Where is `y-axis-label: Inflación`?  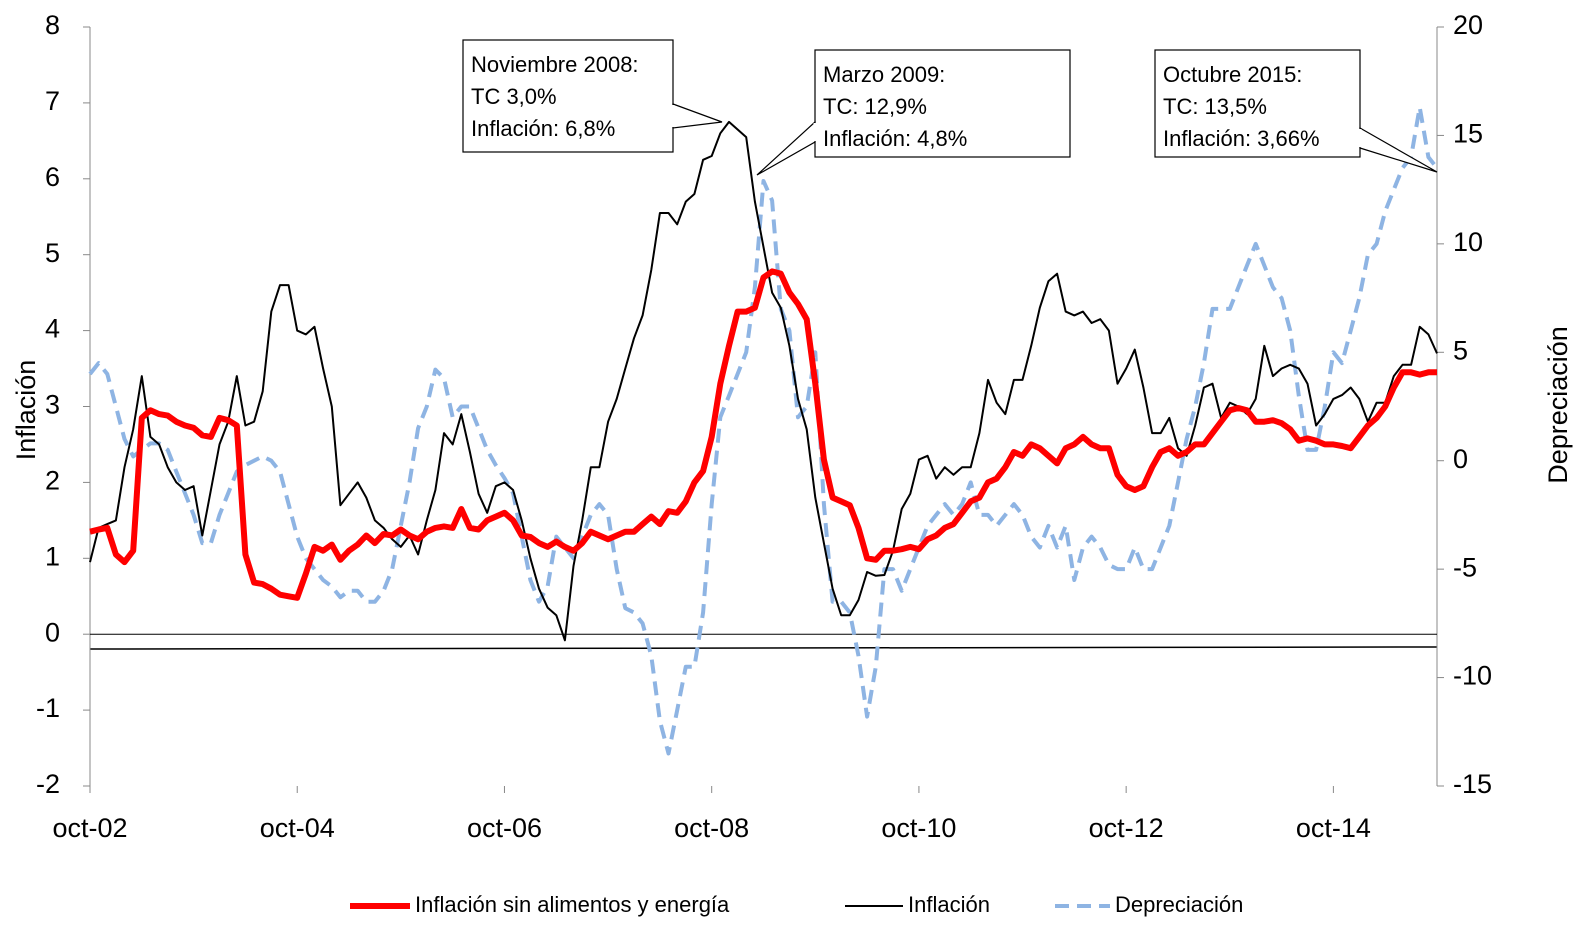
y-axis-label: Inflación is located at coordinates (26, 410).